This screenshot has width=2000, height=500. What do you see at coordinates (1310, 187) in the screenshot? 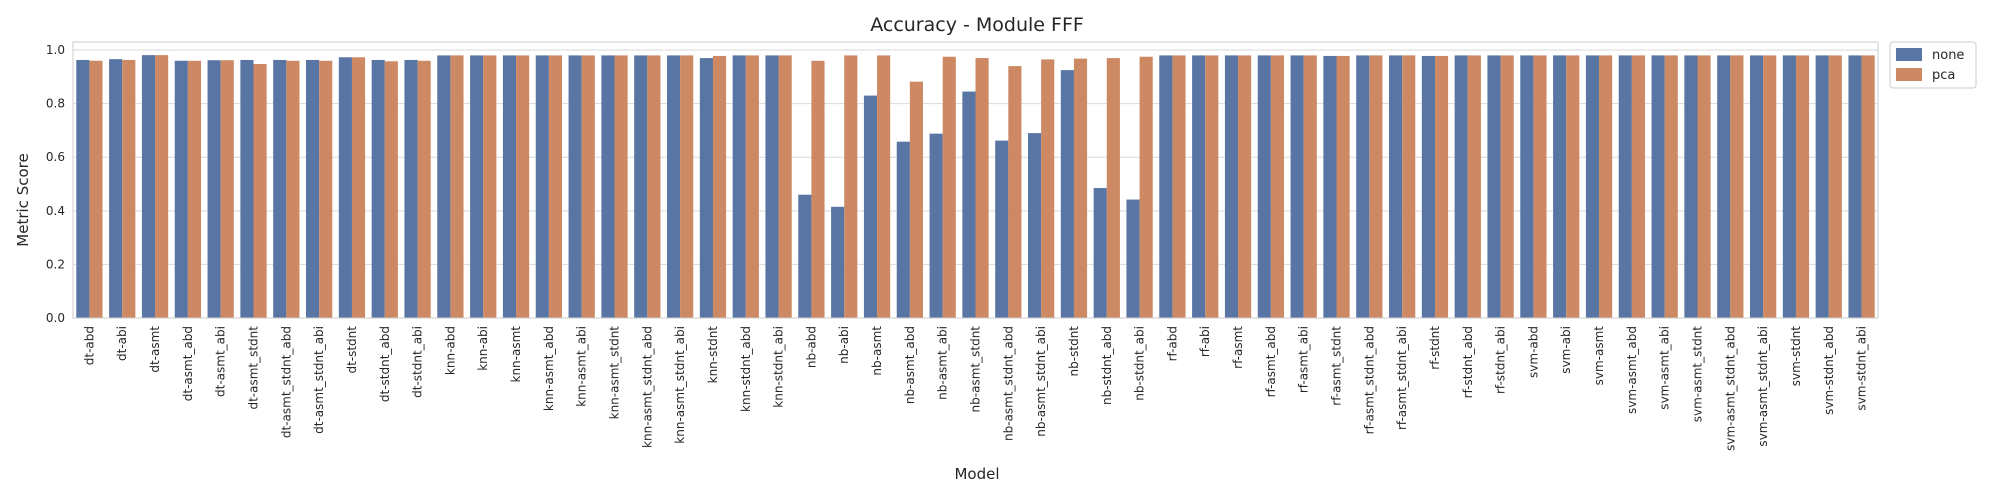
I see `bar-pca-rf-asmt_abi` at bounding box center [1310, 187].